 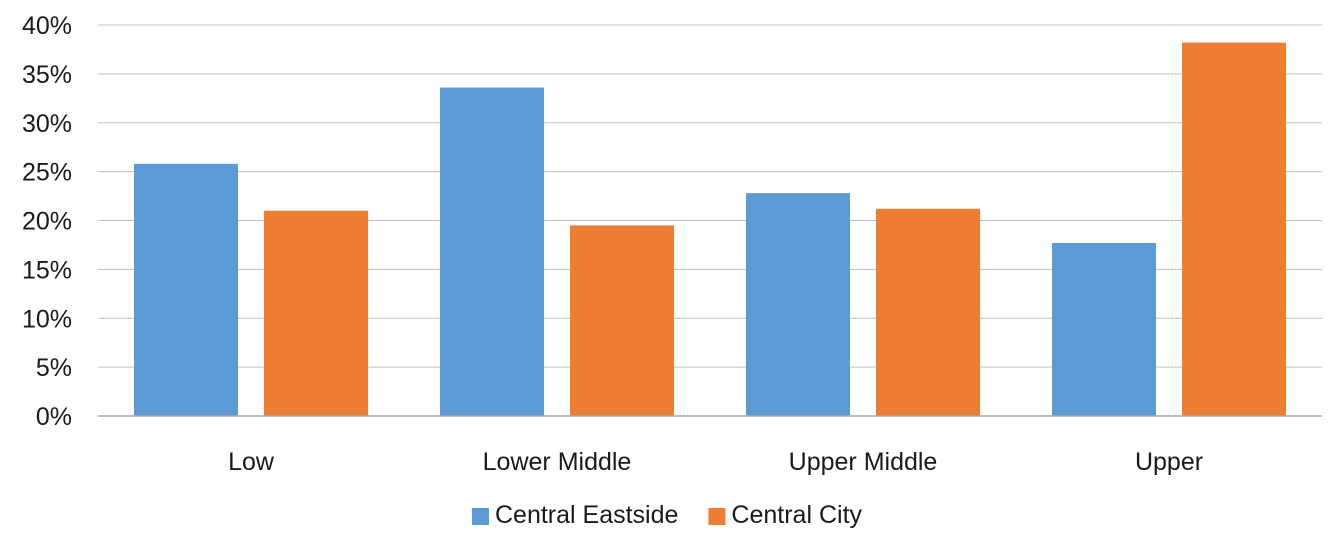 I want to click on legend-item-central-eastside: Central Eastside, so click(x=574, y=515).